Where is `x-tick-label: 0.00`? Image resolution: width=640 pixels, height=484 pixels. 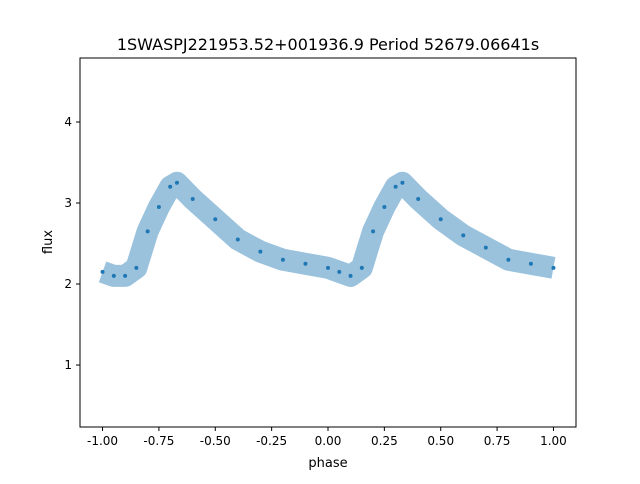
x-tick-label: 0.00 is located at coordinates (328, 441).